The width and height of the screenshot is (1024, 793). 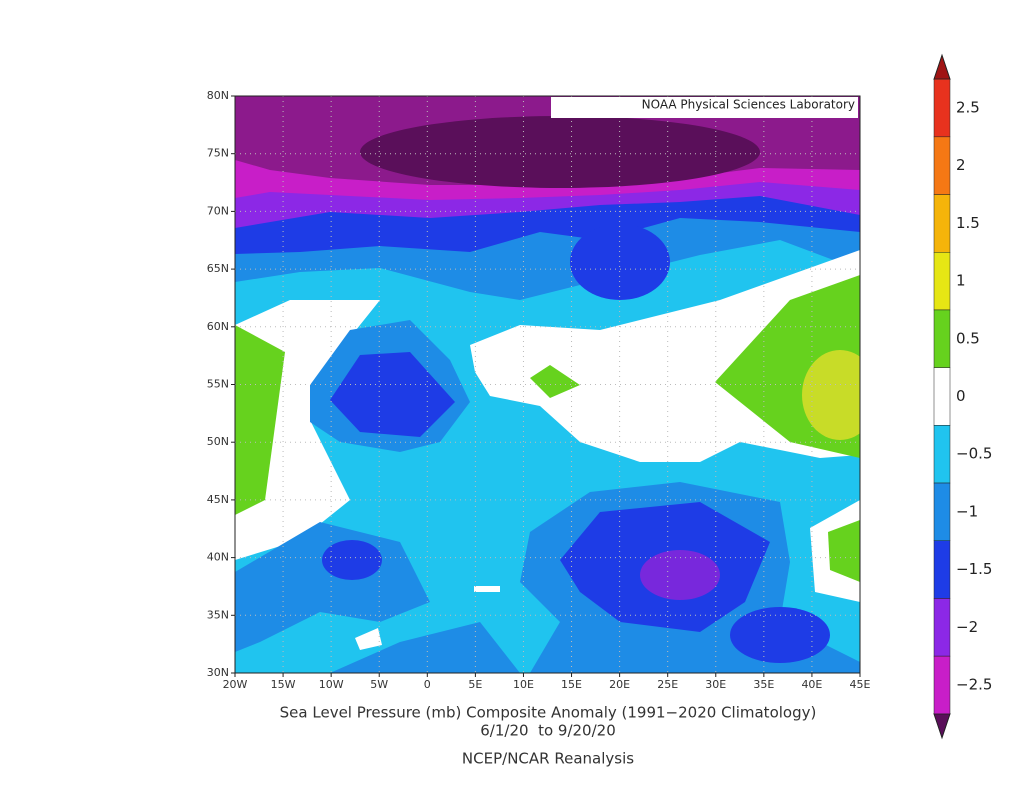 What do you see at coordinates (667, 684) in the screenshot?
I see `x-tick-label: 25E` at bounding box center [667, 684].